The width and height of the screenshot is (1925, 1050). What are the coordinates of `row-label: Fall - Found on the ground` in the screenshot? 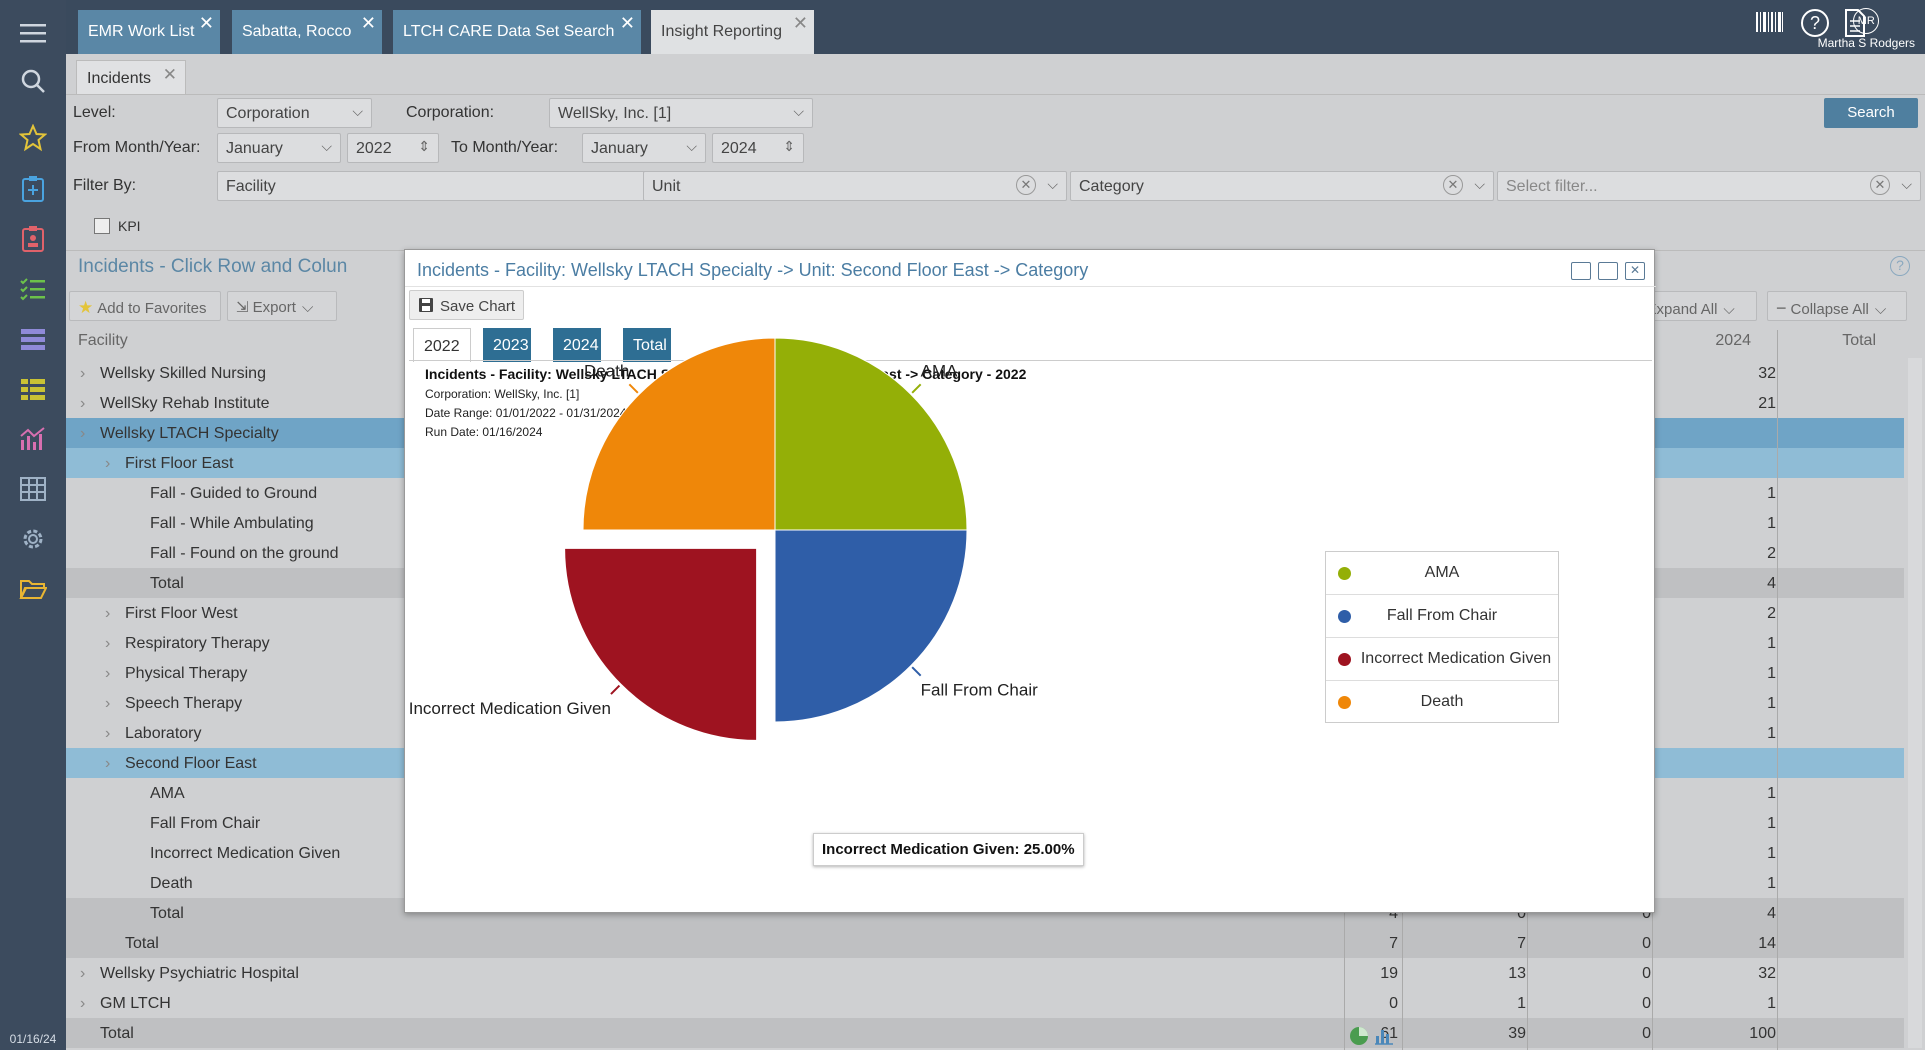 It's located at (244, 553).